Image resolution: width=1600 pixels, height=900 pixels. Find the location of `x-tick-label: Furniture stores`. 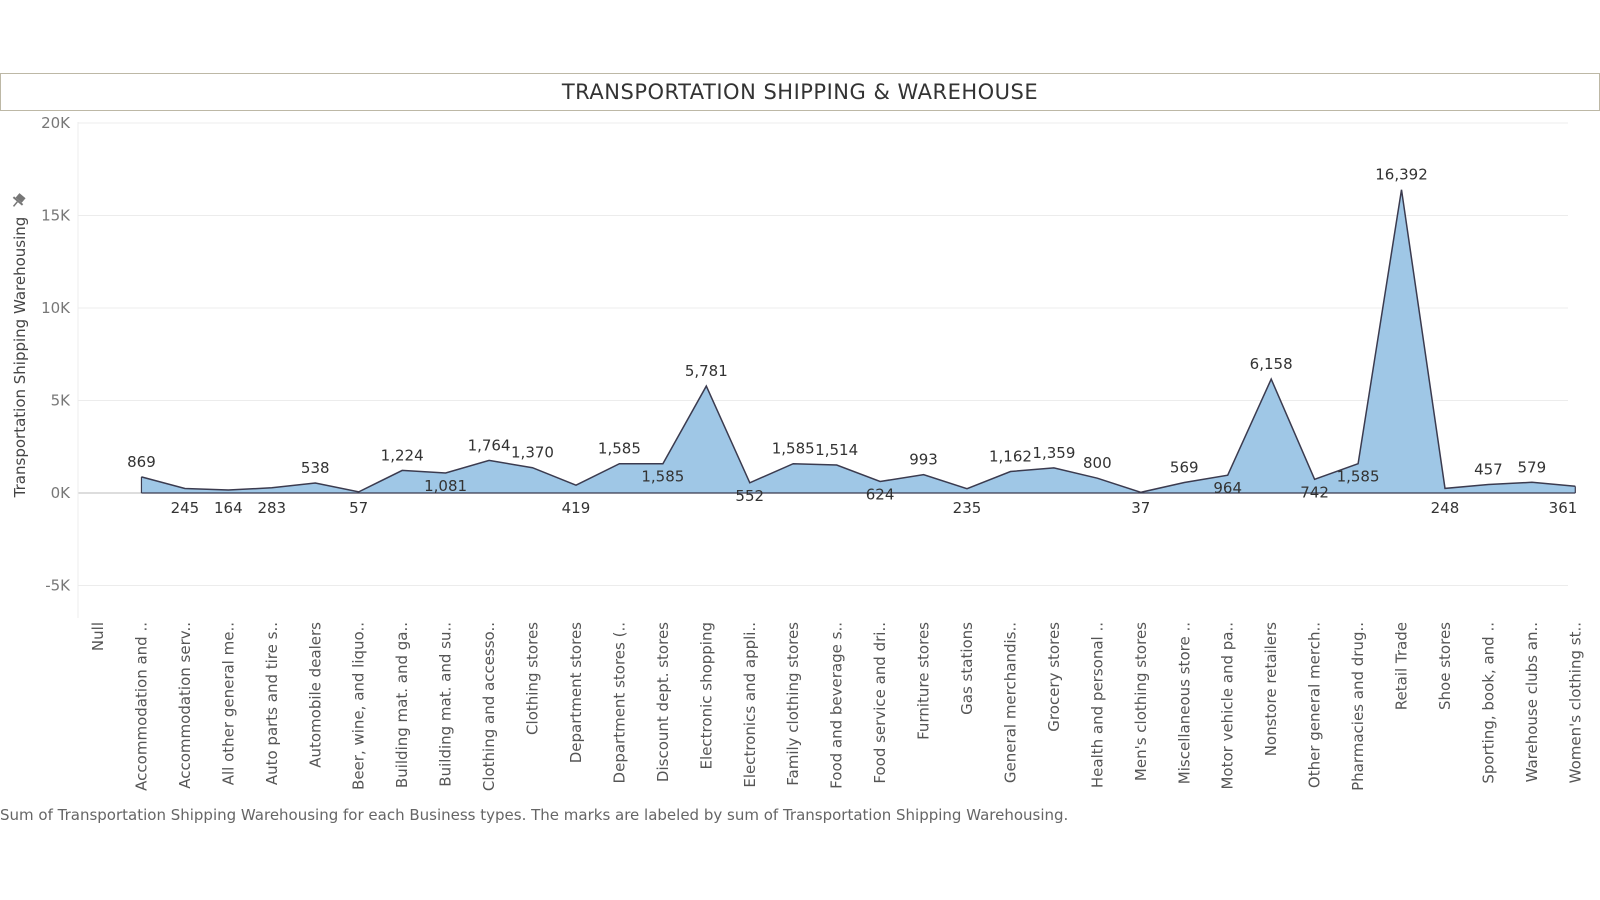

x-tick-label: Furniture stores is located at coordinates (924, 681).